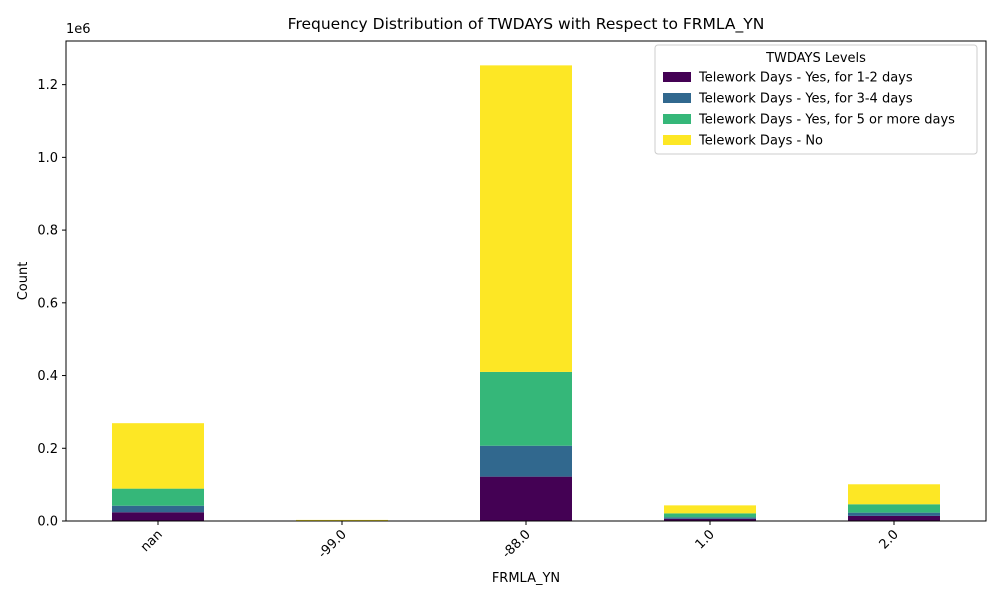 The height and width of the screenshot is (600, 1000). What do you see at coordinates (815, 58) in the screenshot?
I see `legend-title: TWDAYS Levels` at bounding box center [815, 58].